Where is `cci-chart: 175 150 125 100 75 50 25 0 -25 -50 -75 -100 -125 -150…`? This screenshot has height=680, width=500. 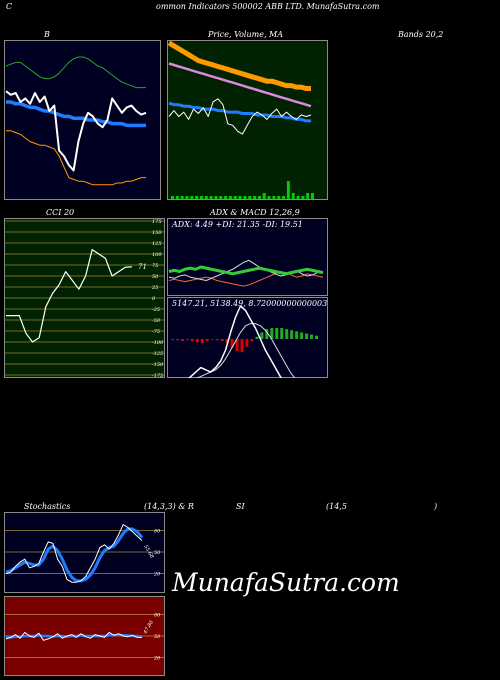
cci-chart: 175 150 125 100 75 50 25 0 -25 -50 -75 -100 -125 -150… is located at coordinates (84, 298).